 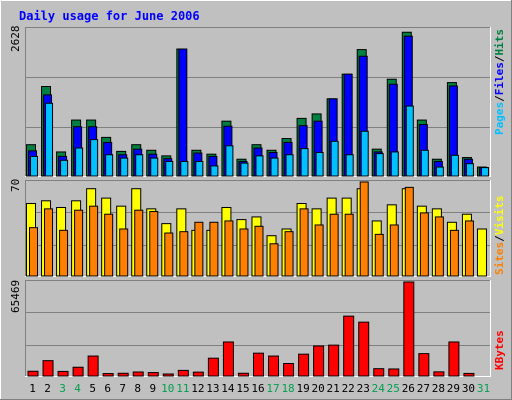 What do you see at coordinates (137, 388) in the screenshot?
I see `x-label-day-8: 8` at bounding box center [137, 388].